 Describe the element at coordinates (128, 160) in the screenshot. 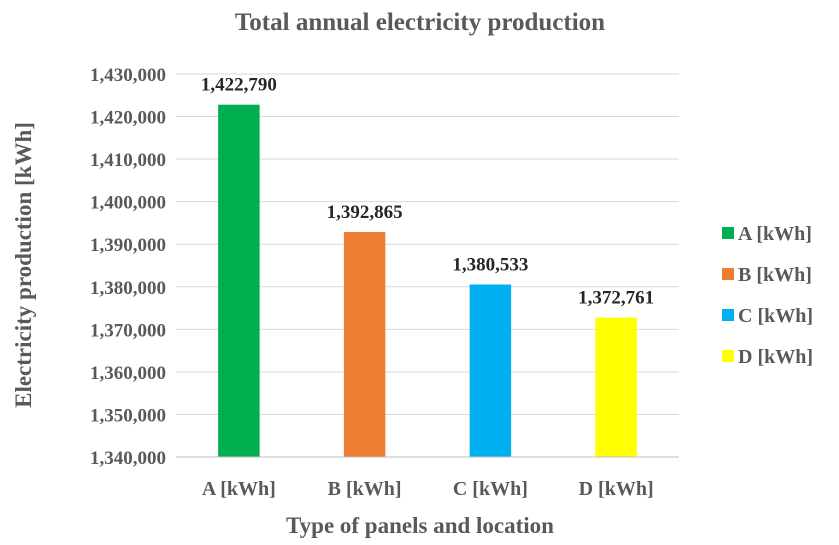

I see `y-tick-label: 1,410,000` at that location.